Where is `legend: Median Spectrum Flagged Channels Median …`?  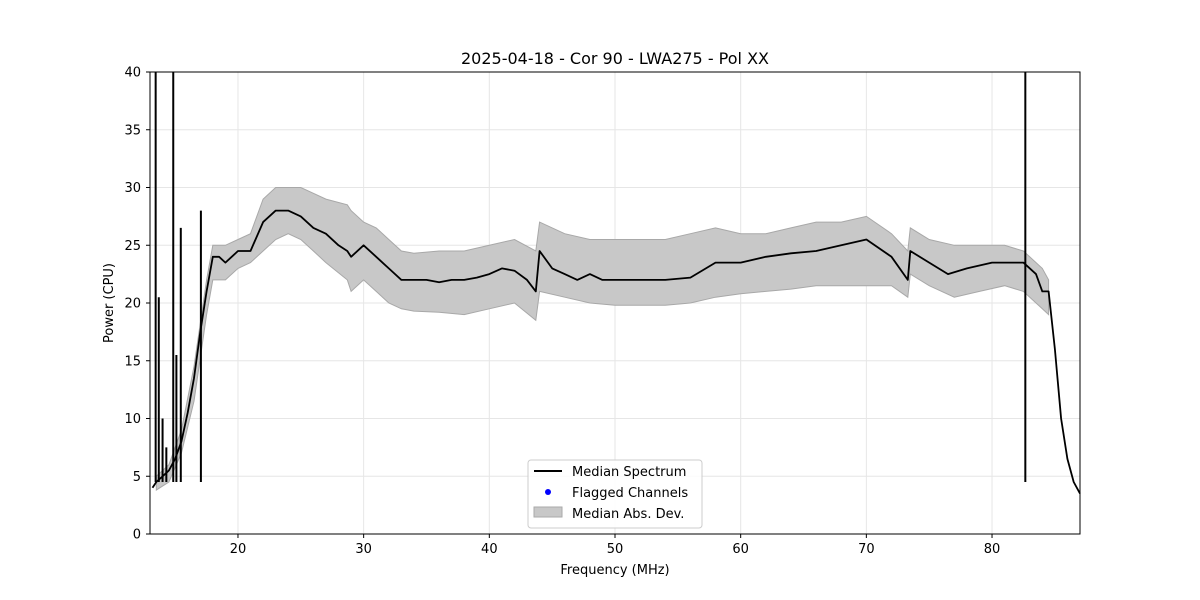 legend: Median Spectrum Flagged Channels Median … is located at coordinates (615, 494).